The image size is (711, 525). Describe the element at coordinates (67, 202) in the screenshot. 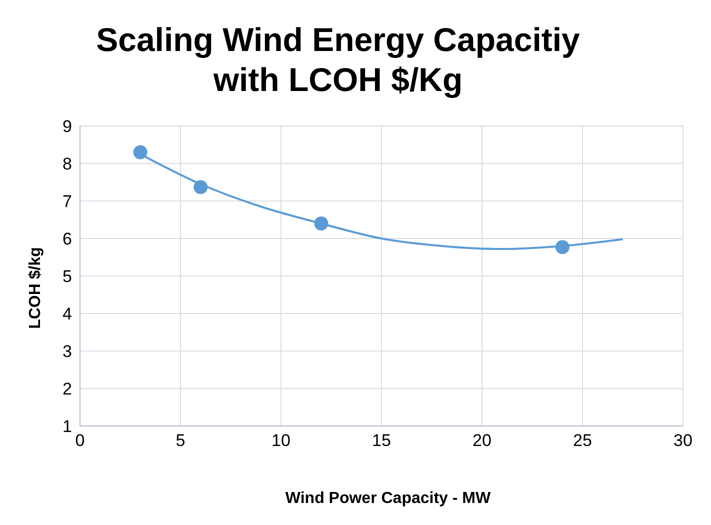

I see `y-tick-label: 7` at that location.